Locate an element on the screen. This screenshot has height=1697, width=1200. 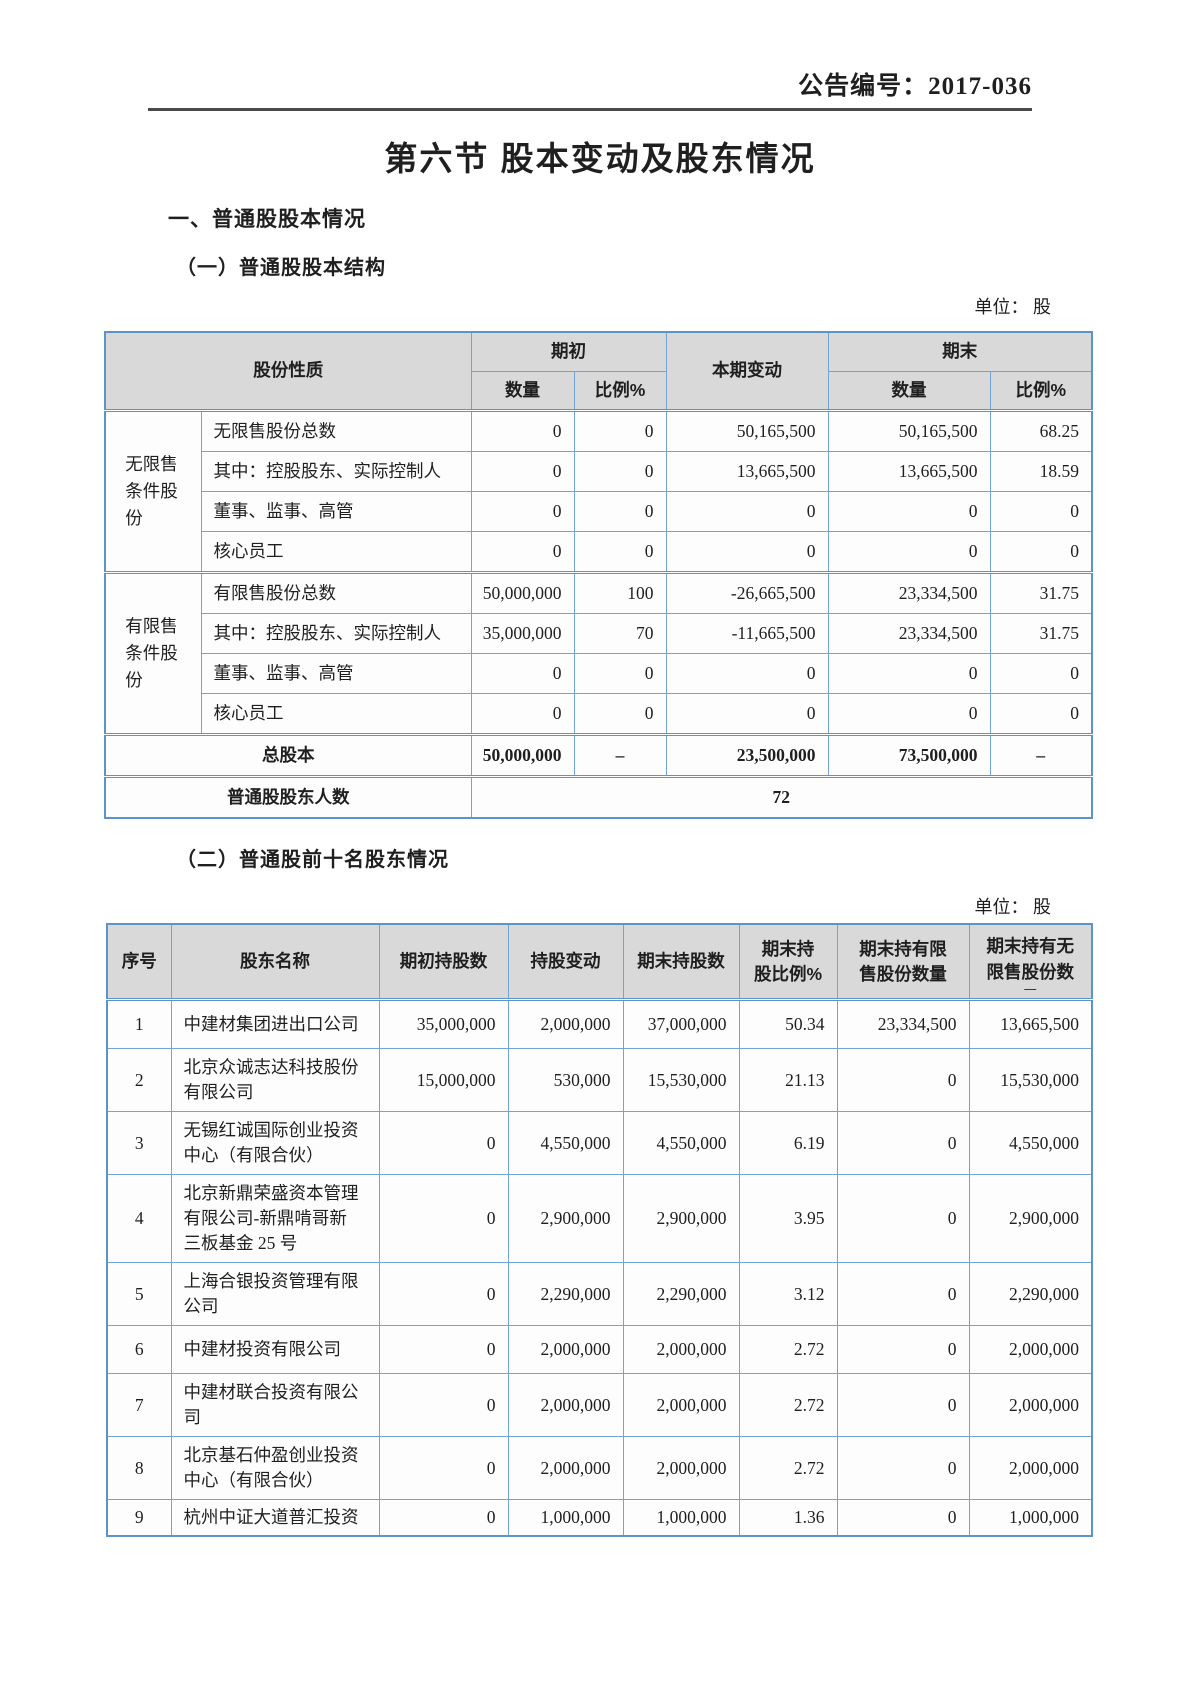
header-rule is located at coordinates (590, 109).